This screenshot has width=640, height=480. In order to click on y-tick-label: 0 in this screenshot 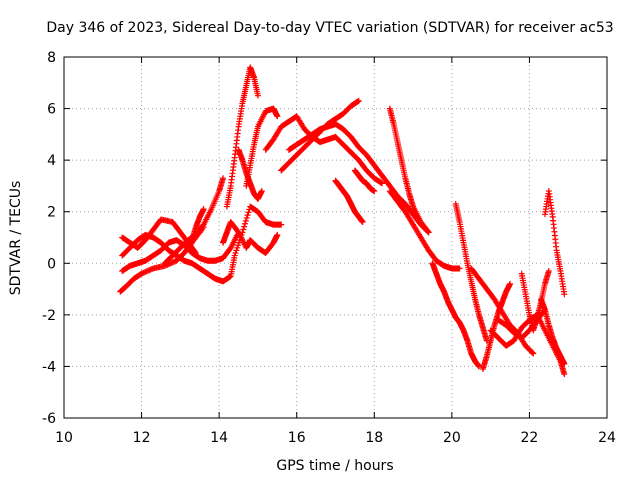, I will do `click(51, 264)`.